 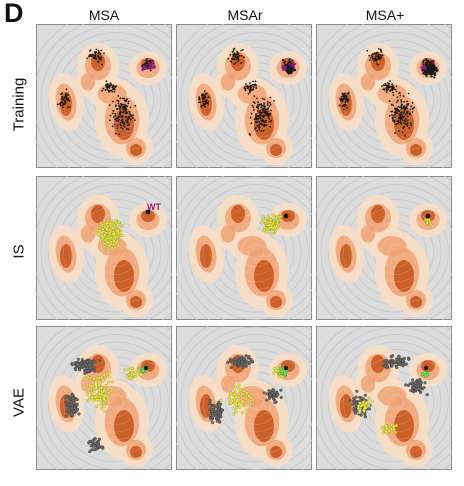 I want to click on row-label-vae: VAE, so click(x=19, y=402).